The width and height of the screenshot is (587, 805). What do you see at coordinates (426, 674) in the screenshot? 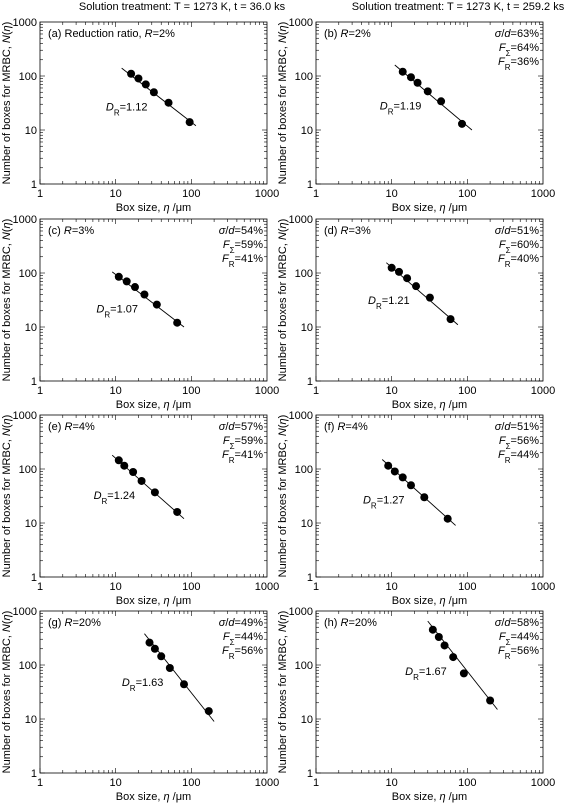
I see `fractal-dimension-label: DR=1.67` at bounding box center [426, 674].